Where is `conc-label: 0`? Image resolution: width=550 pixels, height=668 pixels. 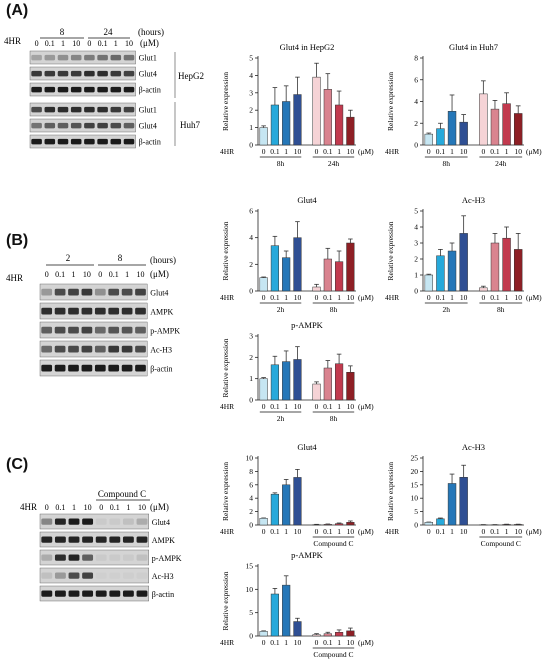
conc-label: 0 is located at coordinates (100, 274).